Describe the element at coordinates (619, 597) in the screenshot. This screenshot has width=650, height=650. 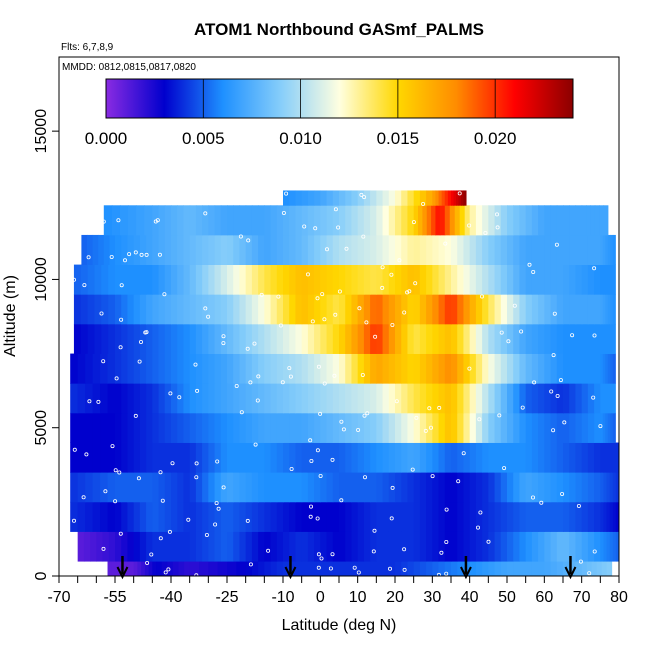
I see `x-tick-label: 80` at that location.